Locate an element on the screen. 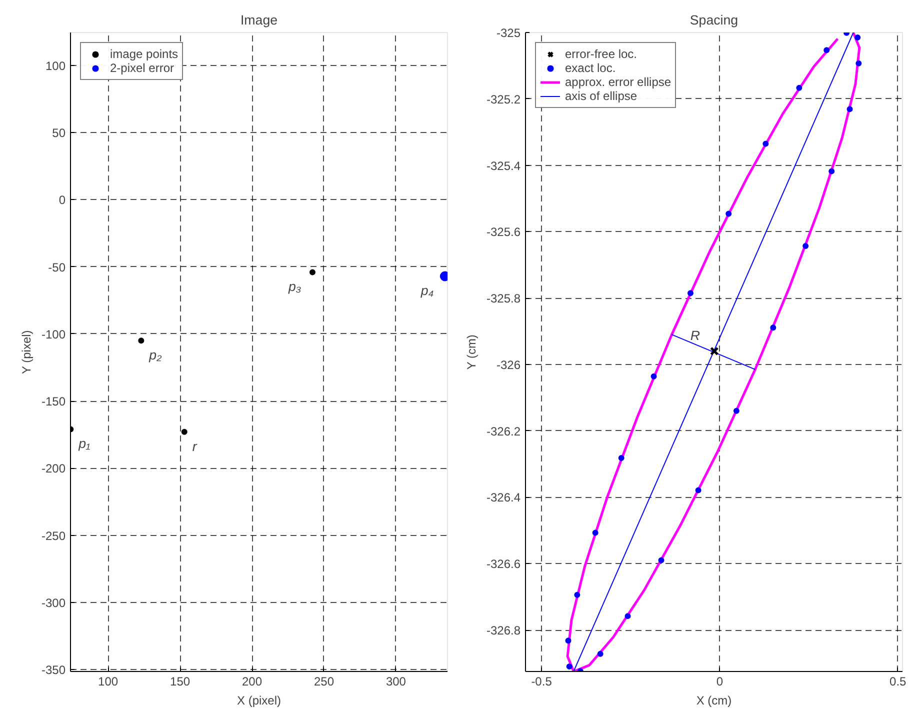 The height and width of the screenshot is (711, 910). y-tick-label: -326.2 is located at coordinates (503, 431).